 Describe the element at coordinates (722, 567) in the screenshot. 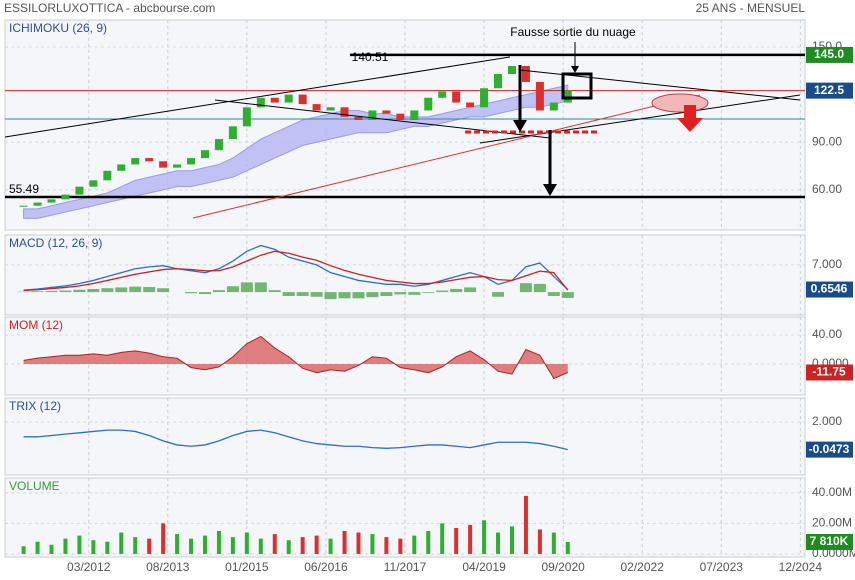

I see `x-tick-label: 07/2023` at that location.